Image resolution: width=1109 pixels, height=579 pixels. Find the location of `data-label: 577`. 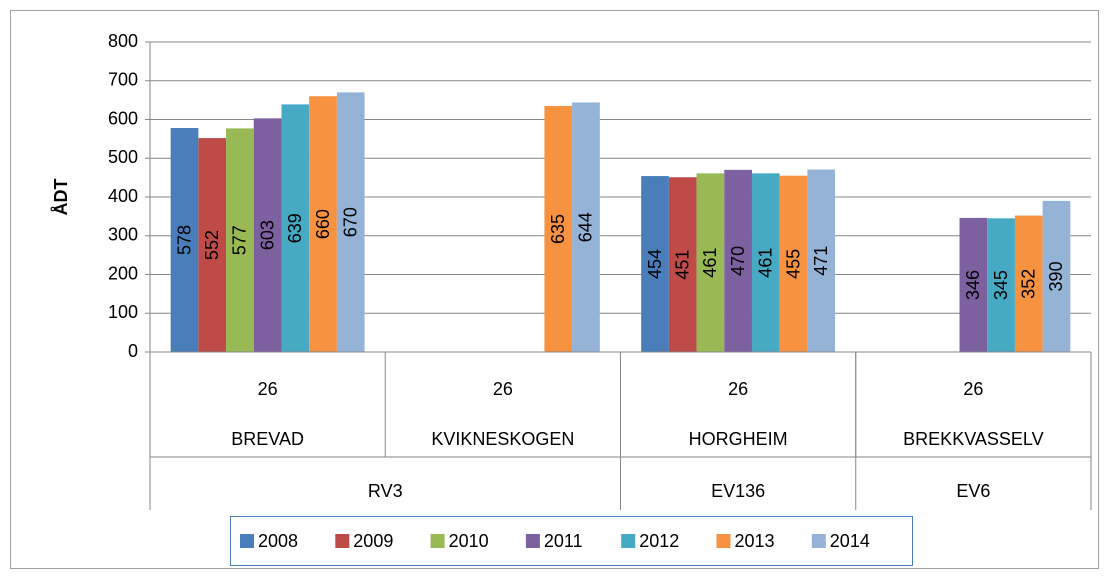

data-label: 577 is located at coordinates (240, 240).